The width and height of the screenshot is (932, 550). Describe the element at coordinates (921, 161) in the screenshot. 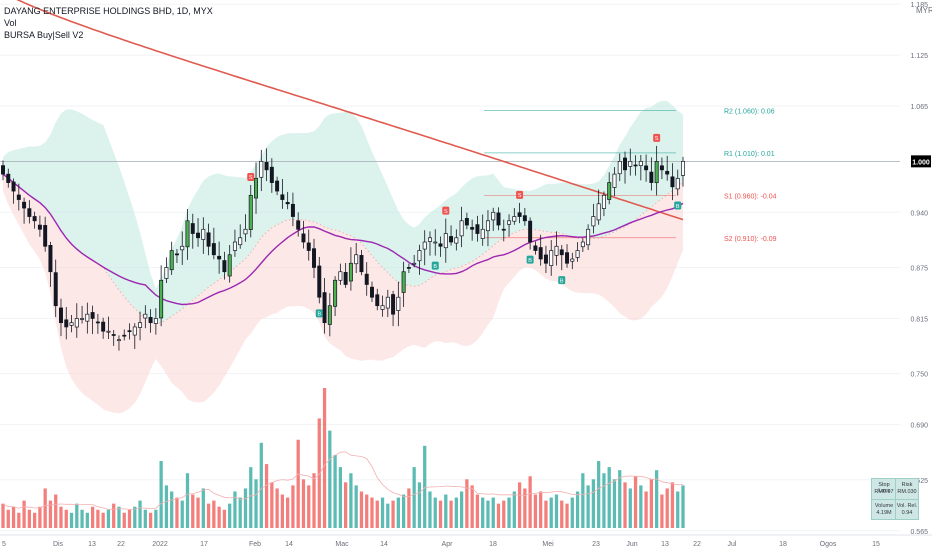

I see `current-price-badge` at that location.